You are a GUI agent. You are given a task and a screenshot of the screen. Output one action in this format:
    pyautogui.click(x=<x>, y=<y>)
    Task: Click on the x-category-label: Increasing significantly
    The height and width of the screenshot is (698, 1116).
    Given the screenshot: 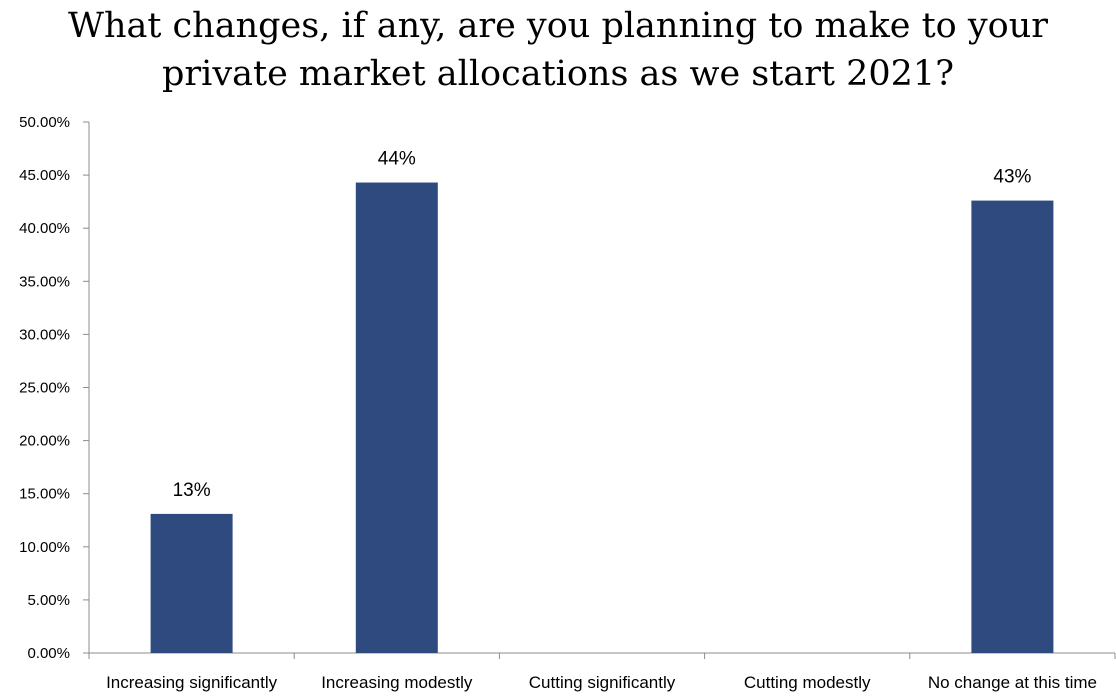 What is the action you would take?
    pyautogui.click(x=192, y=682)
    